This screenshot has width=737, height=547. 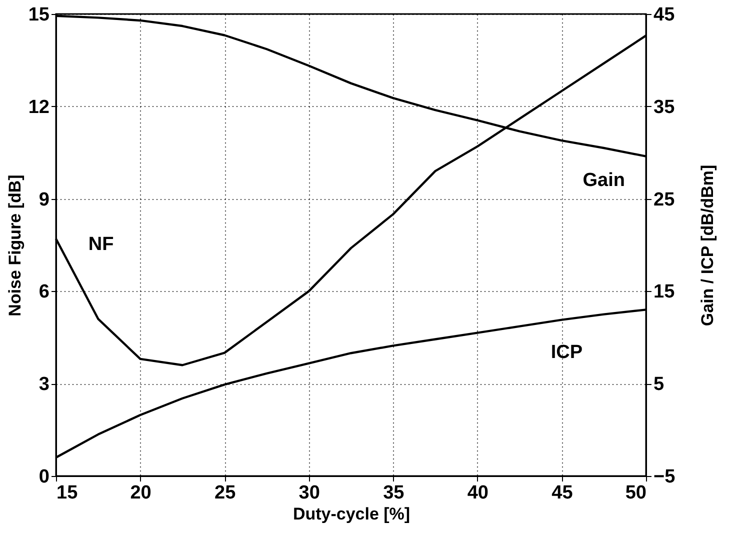 I want to click on x-tick-label: 15, so click(x=67, y=493).